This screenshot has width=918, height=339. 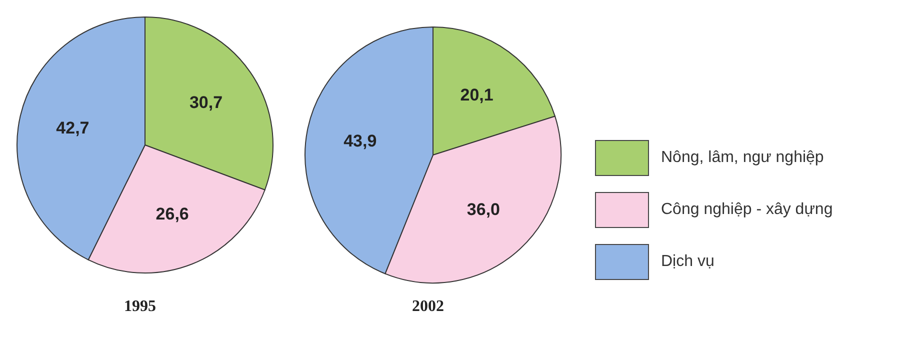 I want to click on text: 2002, so click(x=428, y=307).